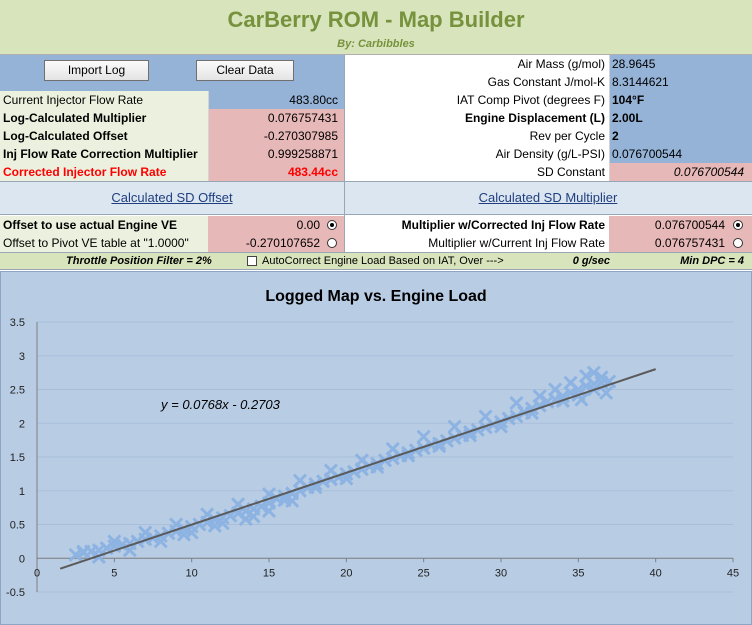  I want to click on offset-actual-ve-radio, so click(332, 225).